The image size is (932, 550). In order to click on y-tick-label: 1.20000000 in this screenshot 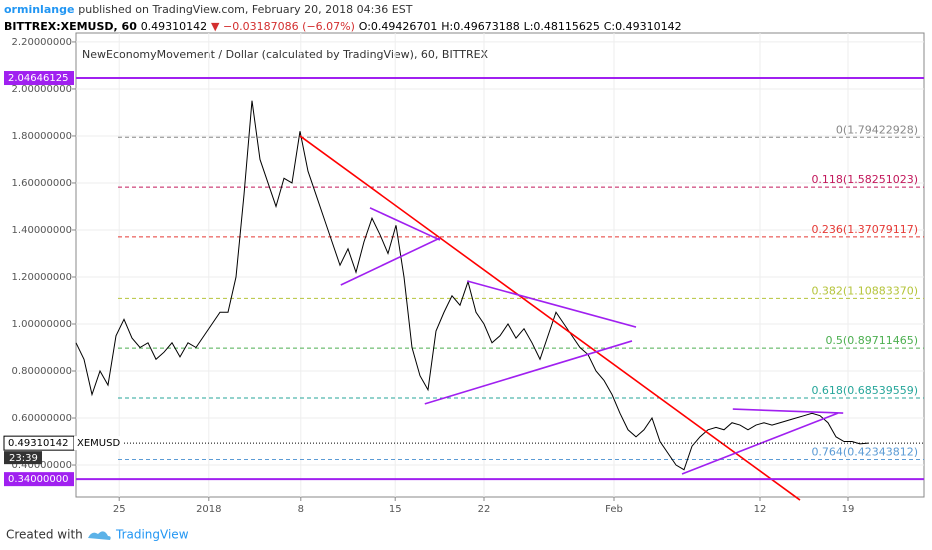, I will do `click(42, 277)`.